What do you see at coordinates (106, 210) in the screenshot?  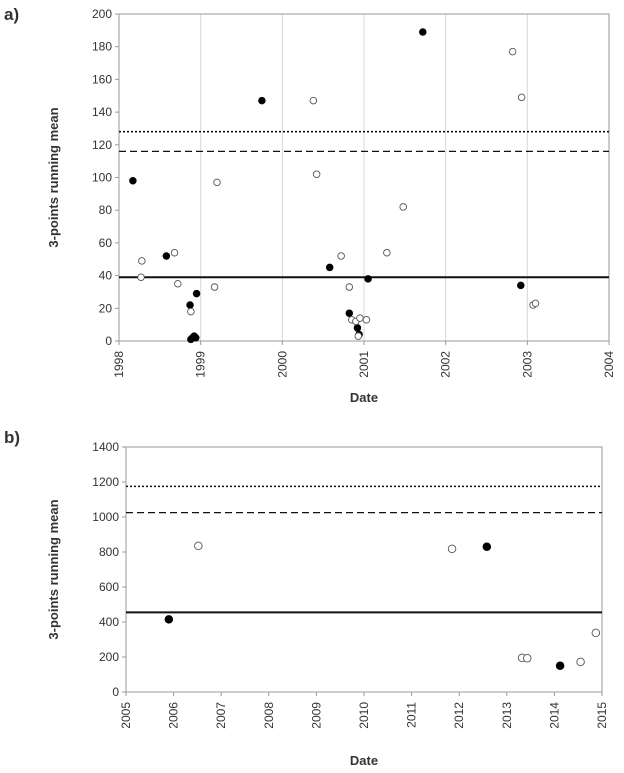 I see `y-tick-label: 80` at bounding box center [106, 210].